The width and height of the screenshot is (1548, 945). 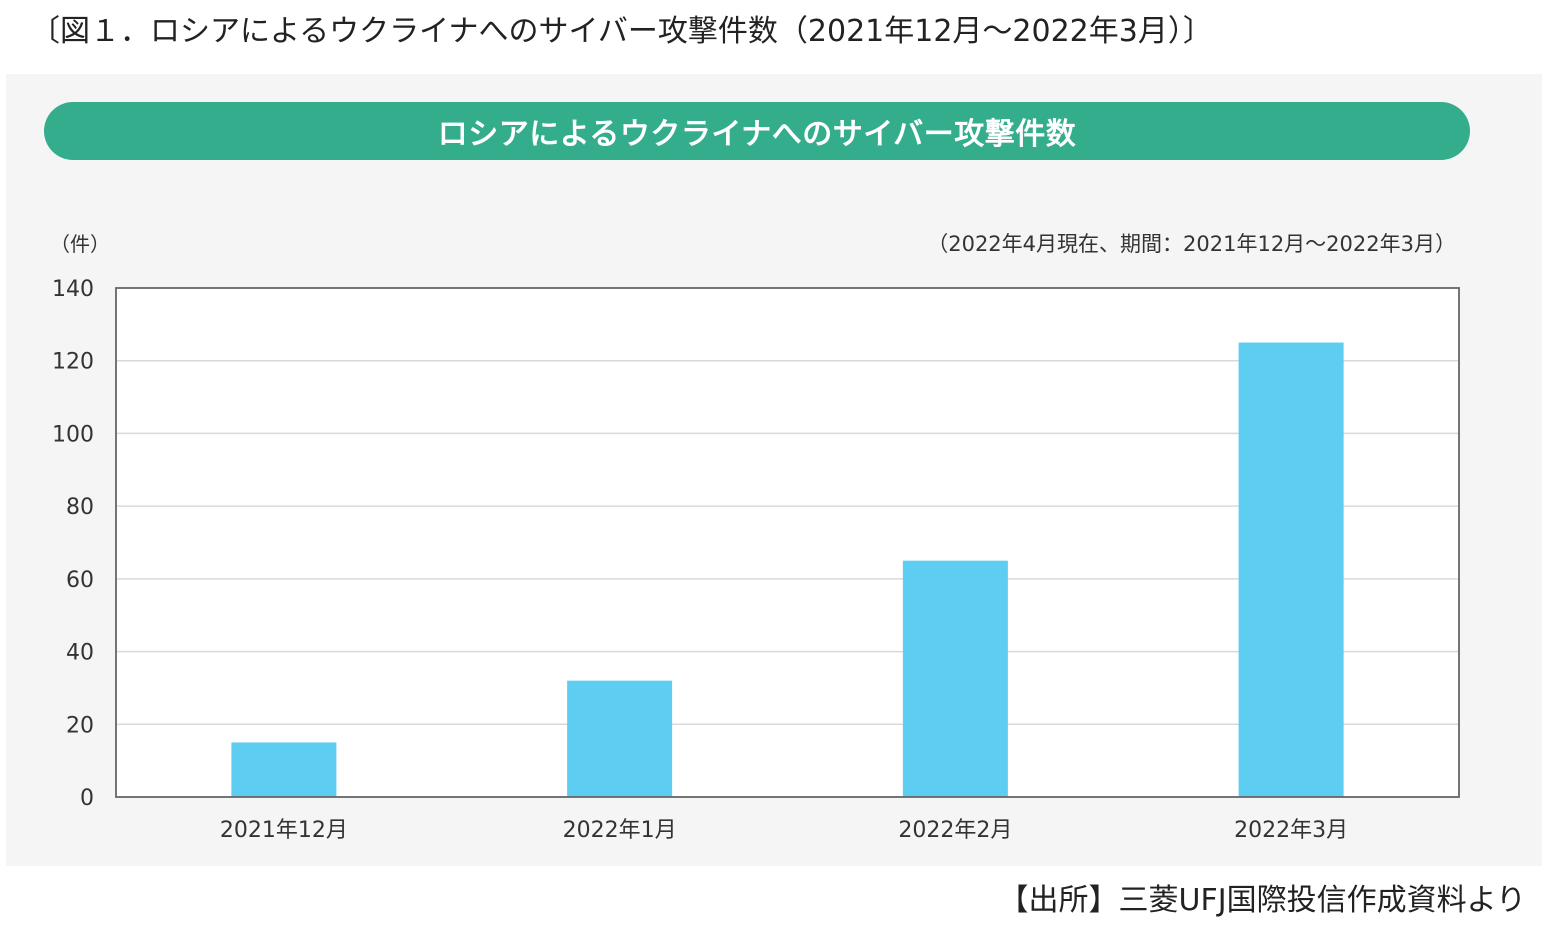 I want to click on chart-title-banner: ロシアによるウクライナへのサイバー攻撃件数, so click(x=757, y=131).